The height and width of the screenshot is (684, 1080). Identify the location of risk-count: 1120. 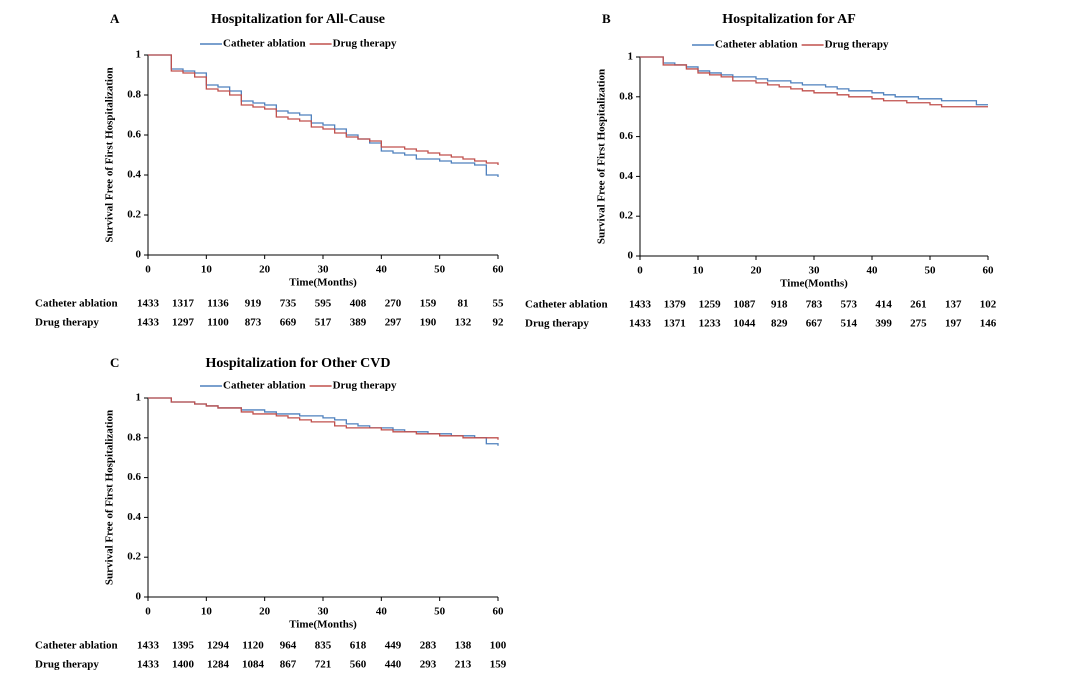
(253, 646).